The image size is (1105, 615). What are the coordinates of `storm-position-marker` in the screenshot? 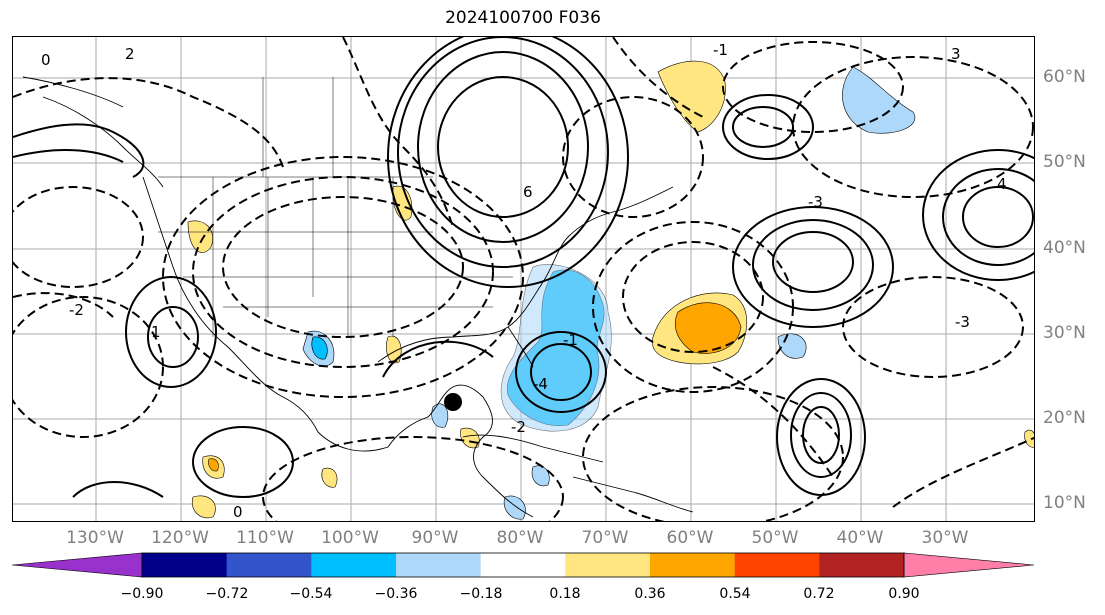 It's located at (453, 402).